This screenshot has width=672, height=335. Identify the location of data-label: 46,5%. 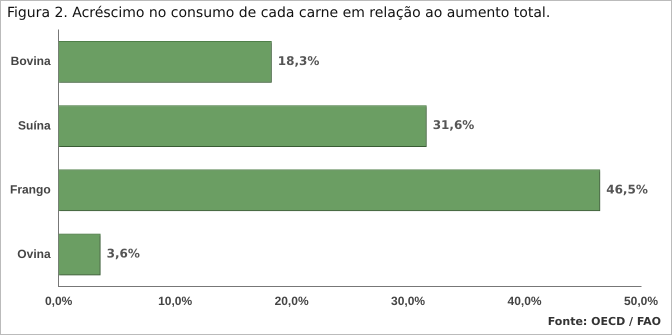
(627, 189).